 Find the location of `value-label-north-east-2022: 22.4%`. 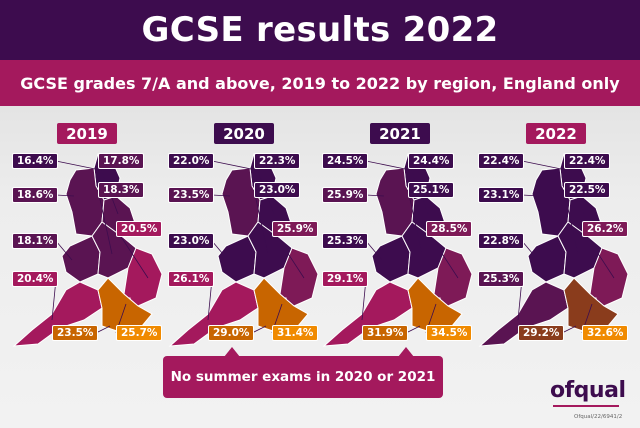

value-label-north-east-2022: 22.4% is located at coordinates (501, 161).